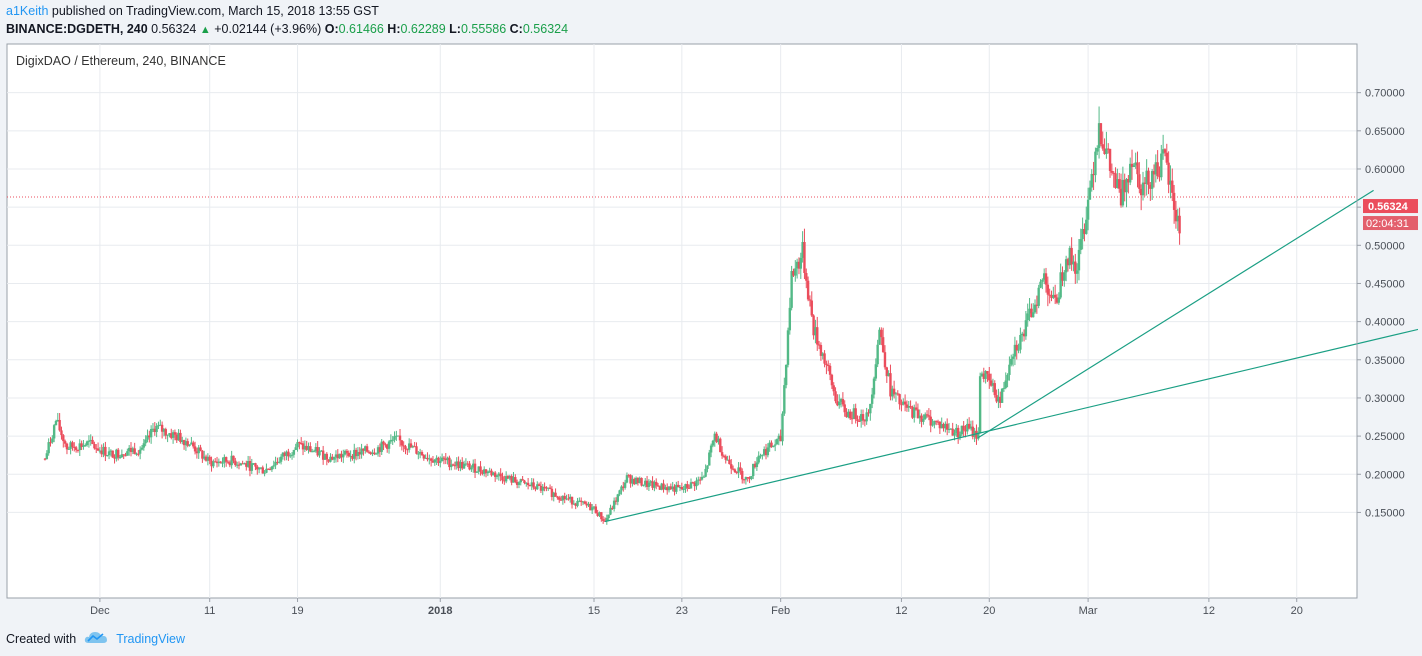 The width and height of the screenshot is (1422, 656). What do you see at coordinates (516, 29) in the screenshot?
I see `close-label: C:` at bounding box center [516, 29].